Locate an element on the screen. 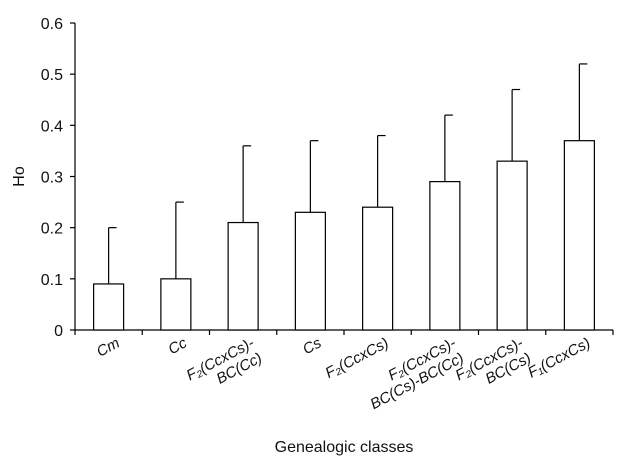  category-label: F₂(CcxCs)-BC(Cc) is located at coordinates (224, 361).